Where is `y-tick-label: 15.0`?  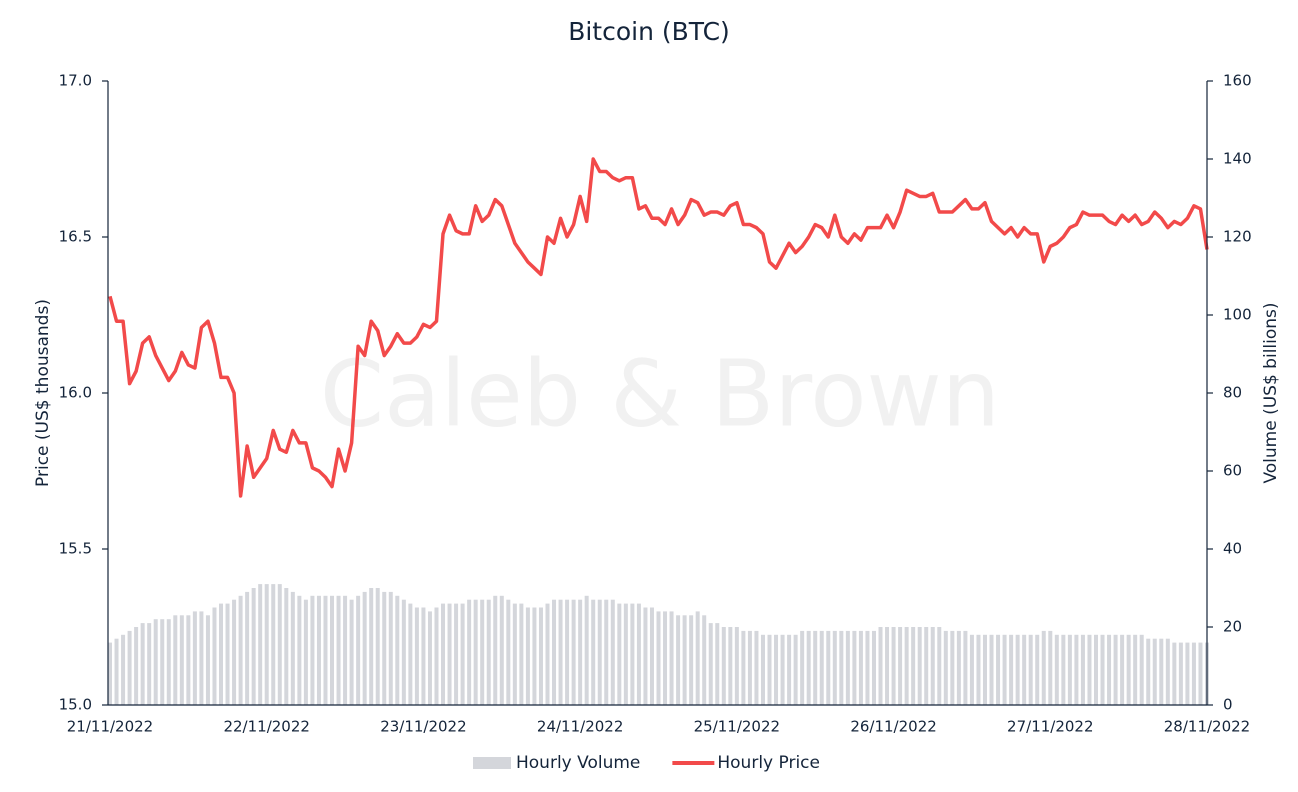 y-tick-label: 15.0 is located at coordinates (75, 705).